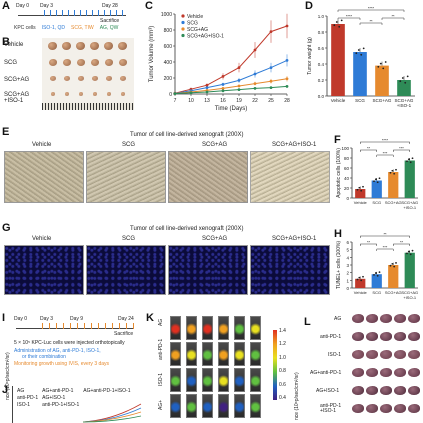  What do you see at coordinates (349, 16) in the screenshot?
I see `sig-label: ****` at bounding box center [349, 16].